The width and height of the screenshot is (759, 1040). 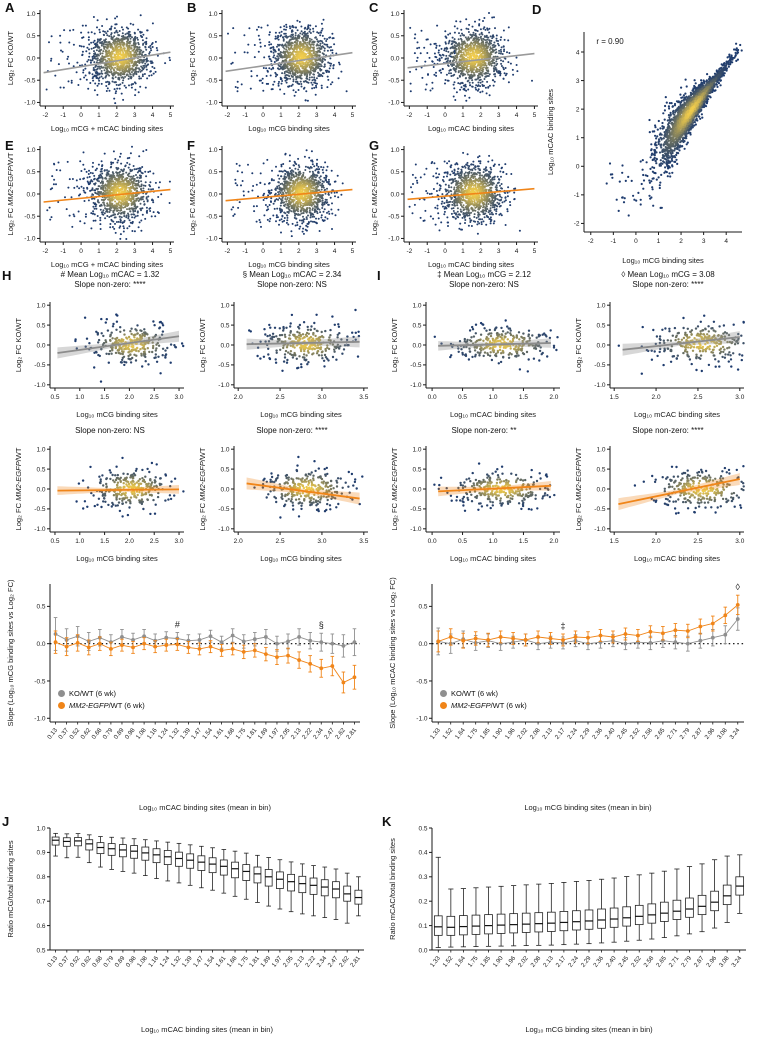 I want to click on panel-letter-f: F, so click(x=191, y=145).